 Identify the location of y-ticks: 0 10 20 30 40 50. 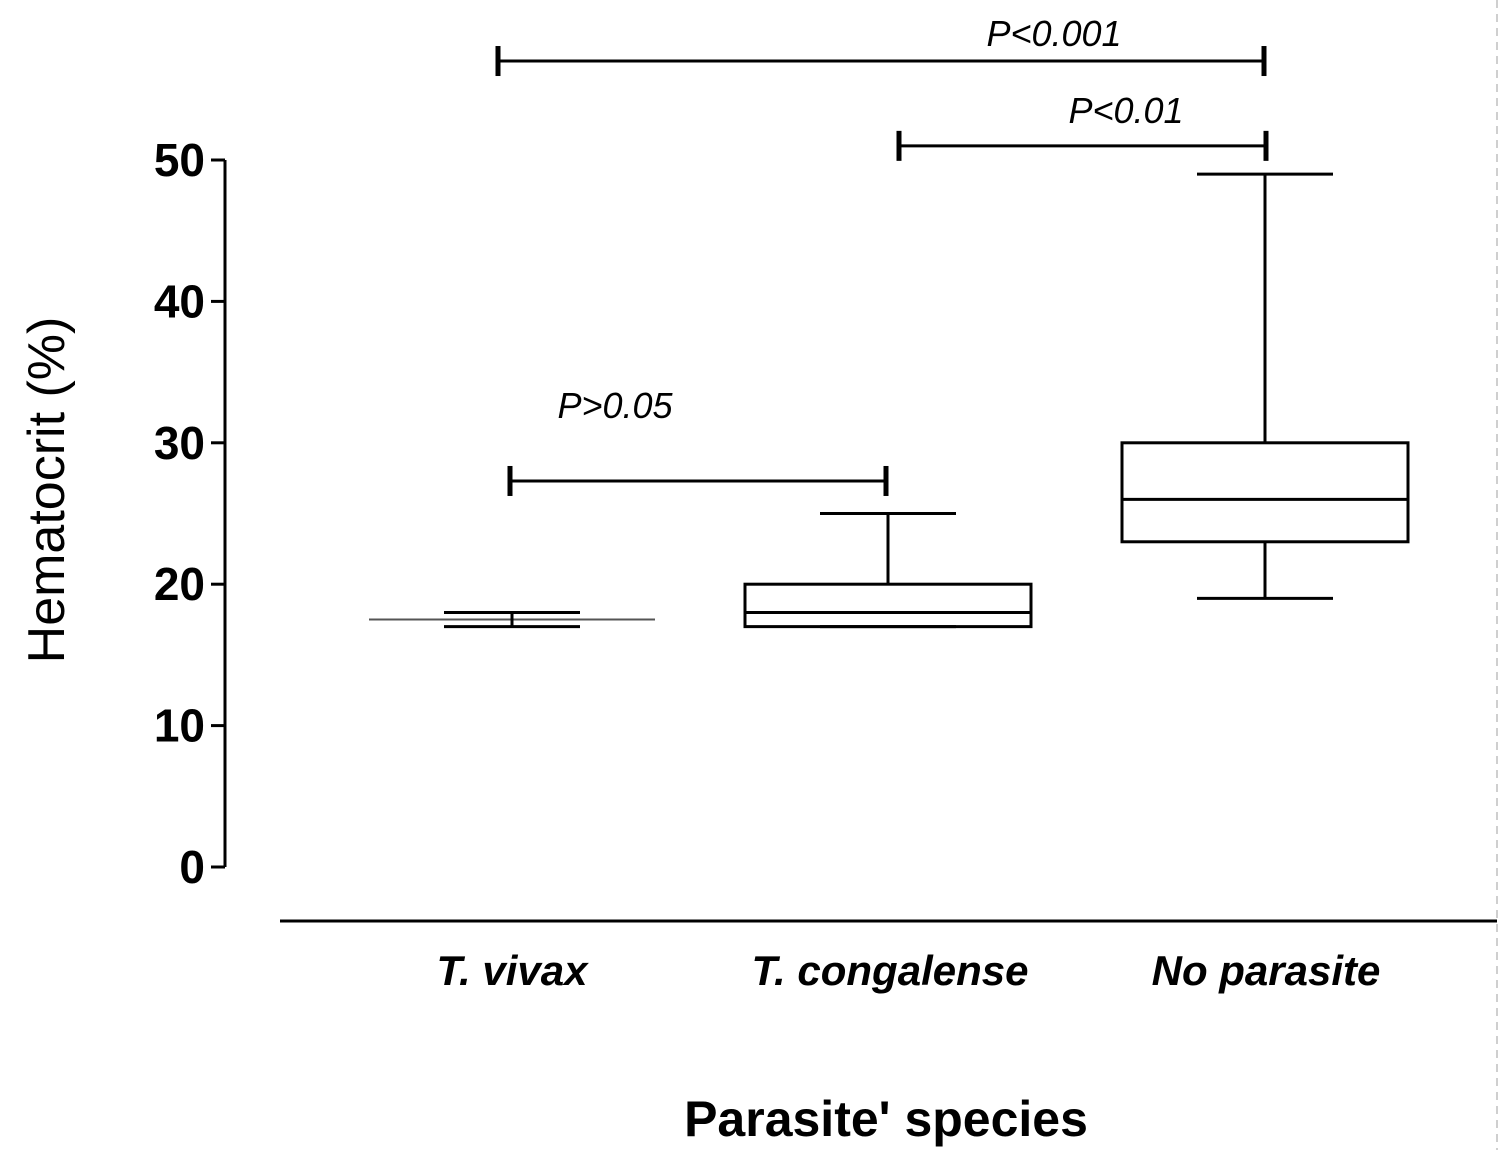
(189, 513).